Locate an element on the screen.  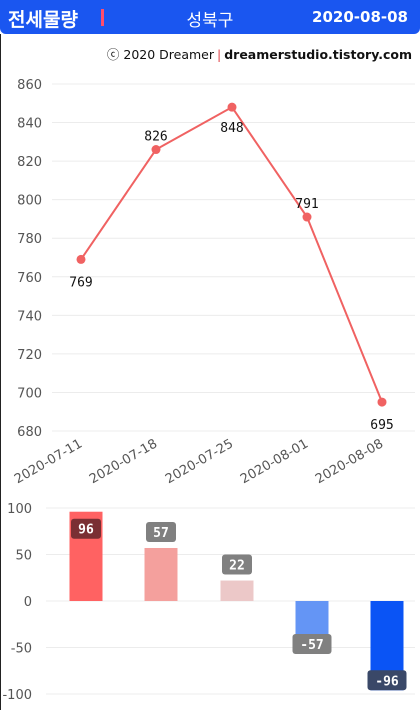
line-y-tick: 840 is located at coordinates (29, 124).